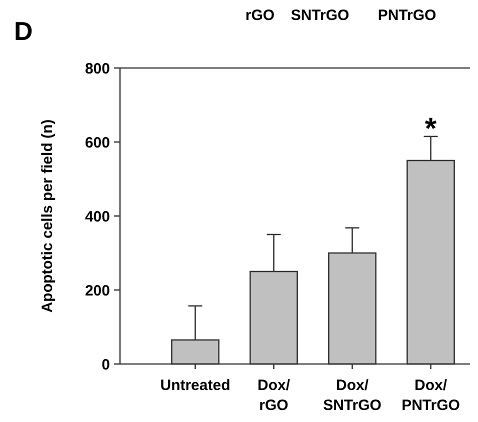  I want to click on text: rGO SNTrGO PNTrGO, so click(340, 15).